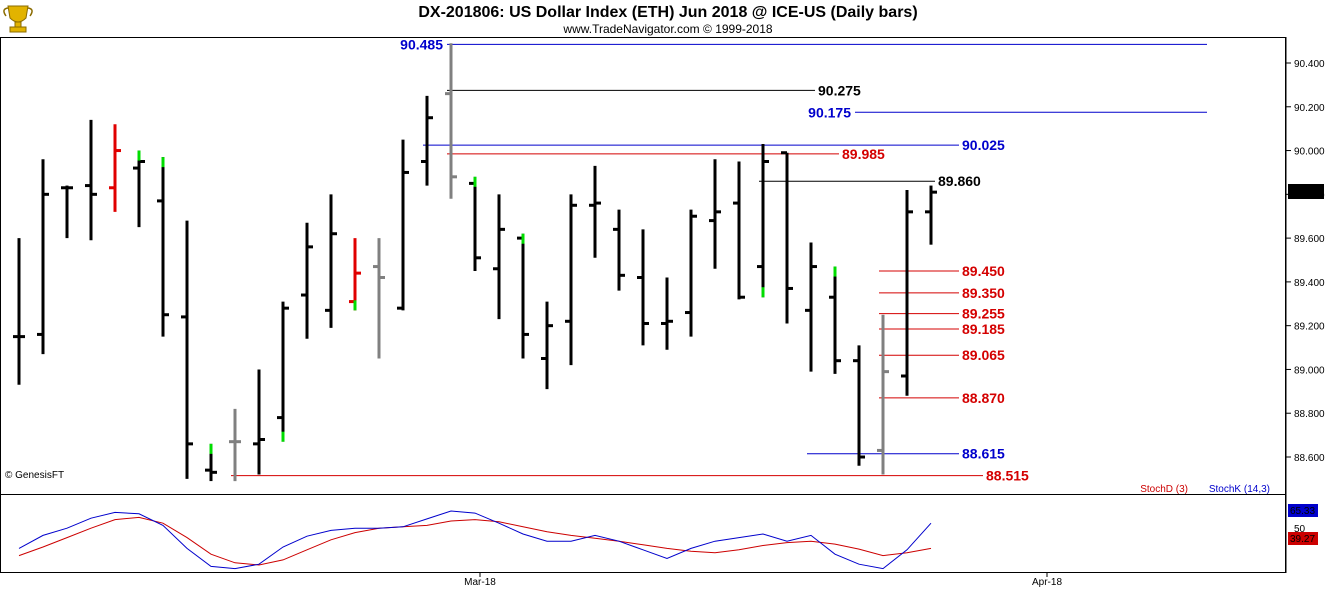  I want to click on level-label: 90.175, so click(829, 112).